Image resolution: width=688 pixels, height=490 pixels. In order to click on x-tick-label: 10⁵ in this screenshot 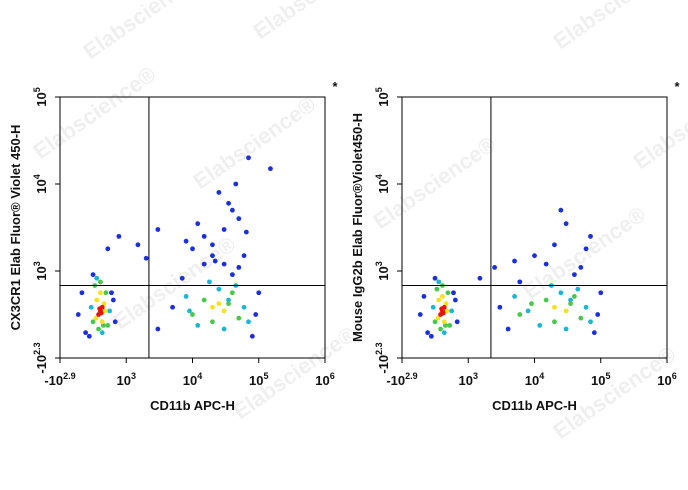, I will do `click(600, 379)`.